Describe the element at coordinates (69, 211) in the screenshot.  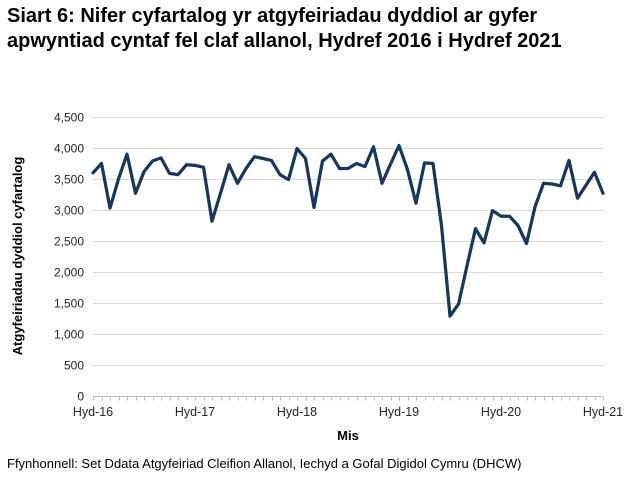
I see `y-tick-label: 3,000` at that location.